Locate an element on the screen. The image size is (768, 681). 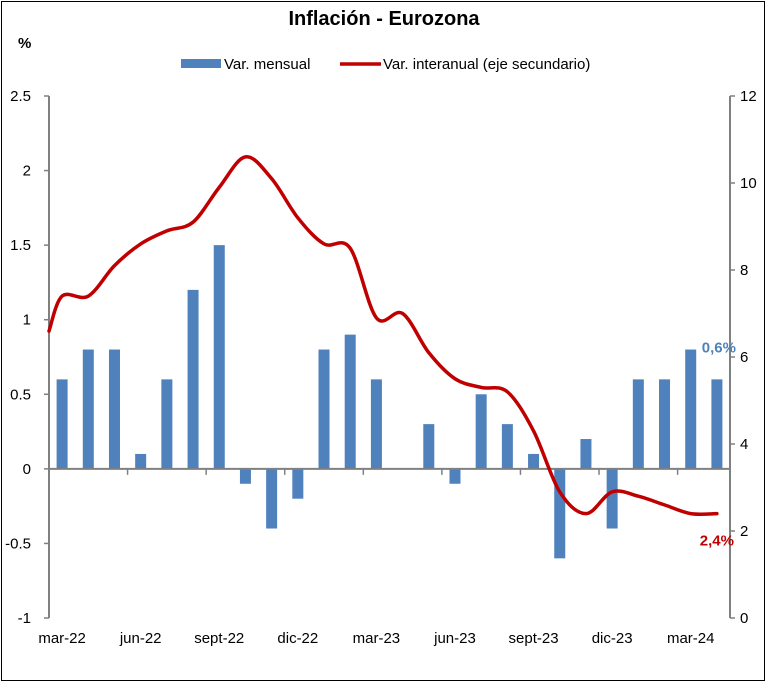
x-tick-label: jun-23 is located at coordinates (454, 638).